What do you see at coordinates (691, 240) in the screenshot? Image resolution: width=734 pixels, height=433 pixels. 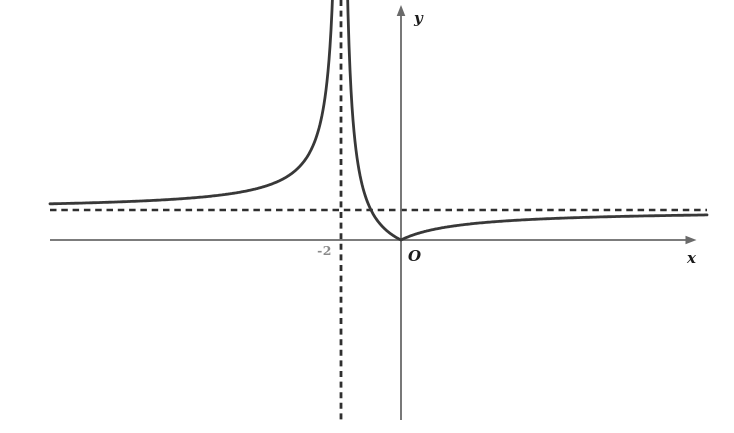 I see `x-axis-arrowhead-icon` at bounding box center [691, 240].